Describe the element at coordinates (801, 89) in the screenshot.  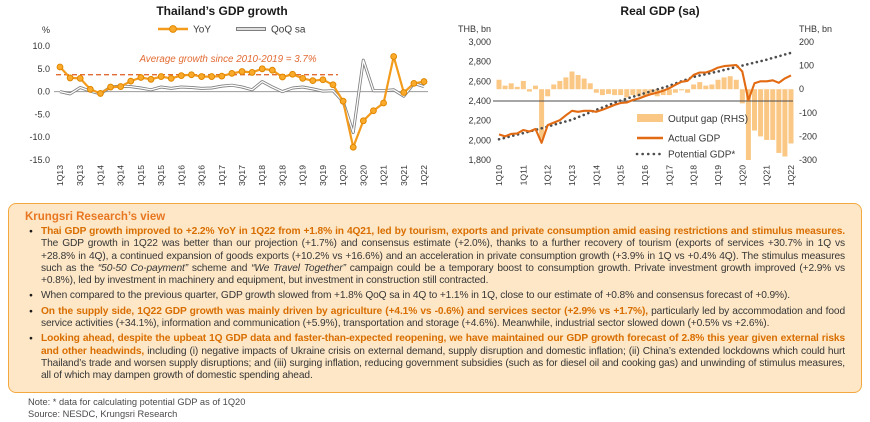
I see `chart-text: 0` at that location.